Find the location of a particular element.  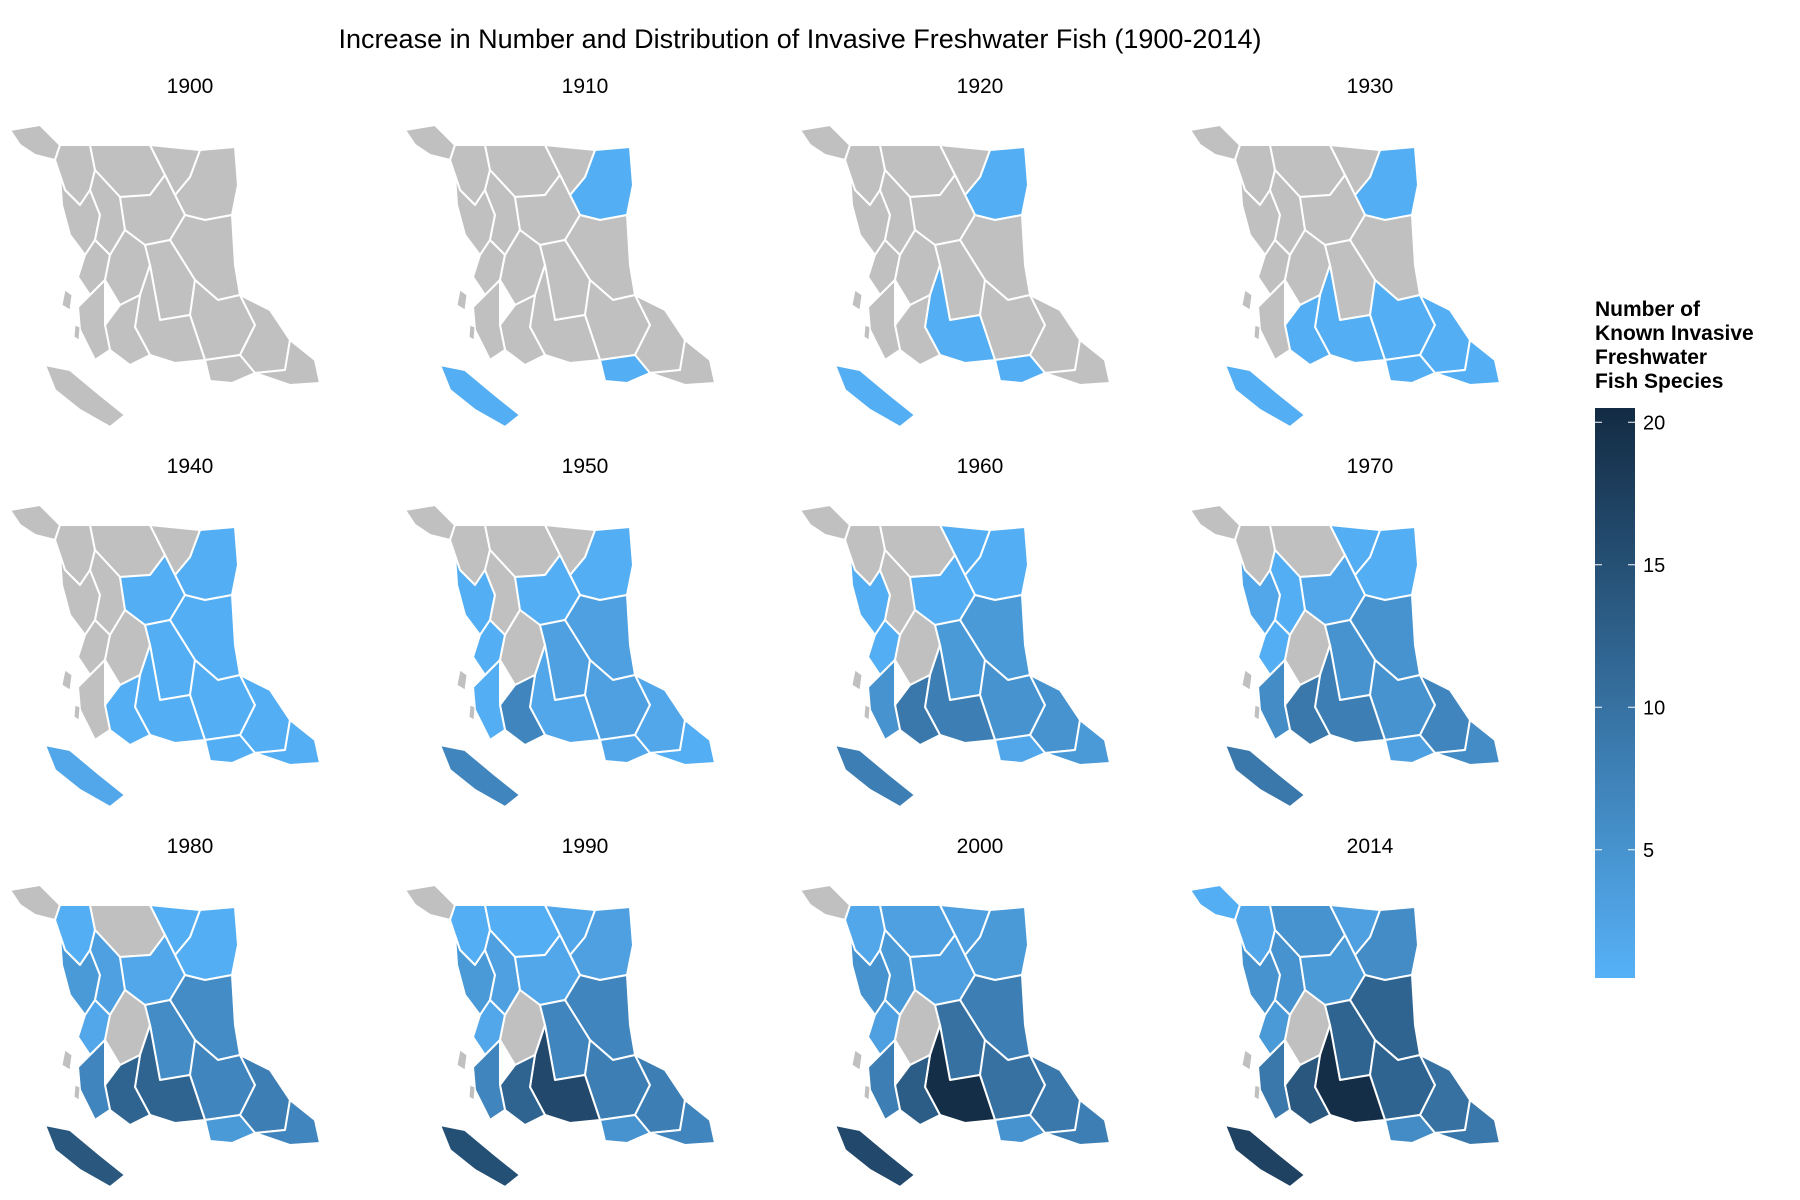

map-panel-1970: 1970 is located at coordinates (1370, 635).